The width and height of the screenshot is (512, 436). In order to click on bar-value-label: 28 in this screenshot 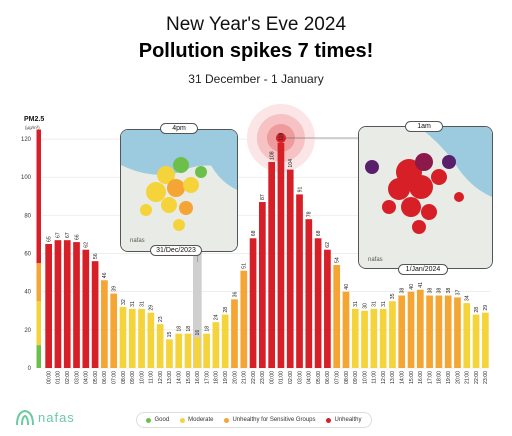, I will do `click(477, 310)`.